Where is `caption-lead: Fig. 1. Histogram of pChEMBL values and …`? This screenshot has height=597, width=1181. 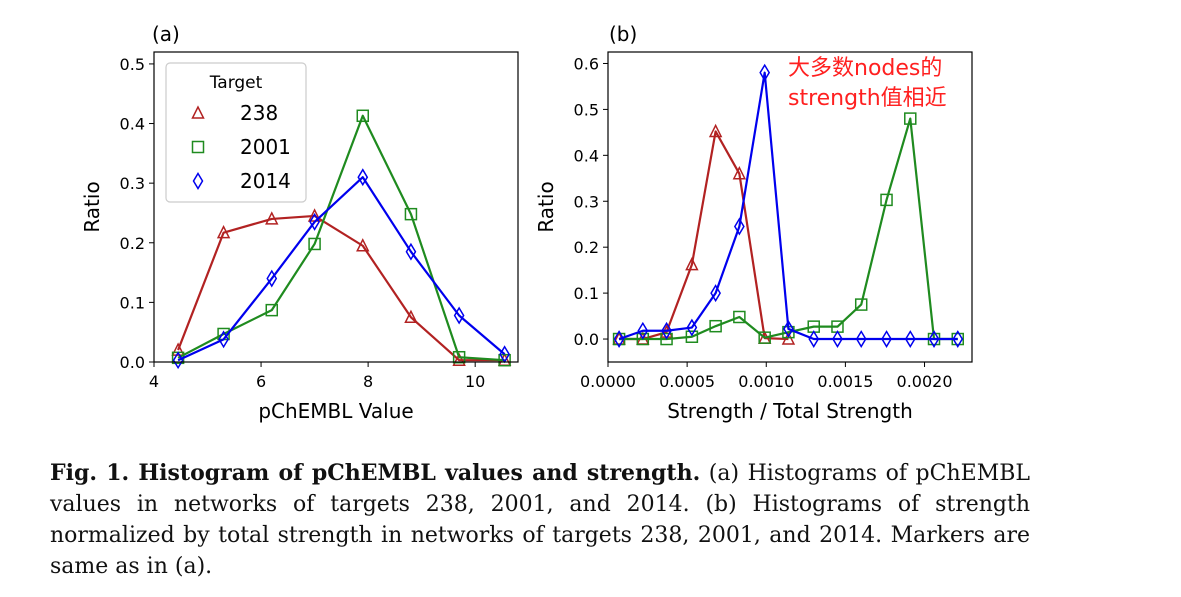
caption-lead: Fig. 1. Histogram of pChEMBL values and … is located at coordinates (375, 473).